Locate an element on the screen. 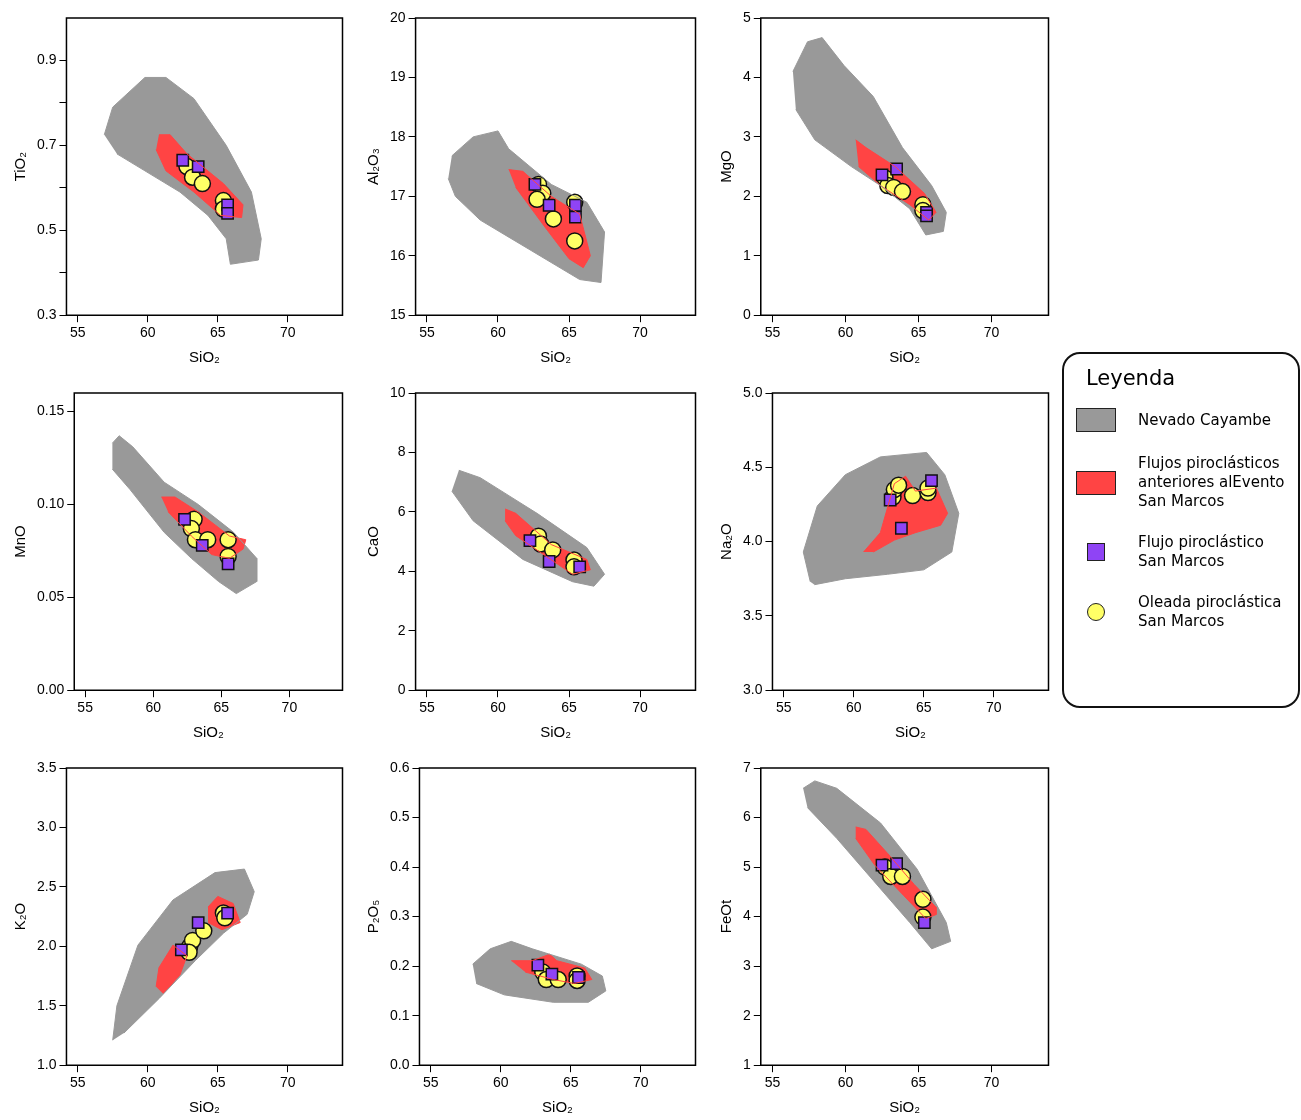 This screenshot has width=1301, height=1120. y-axis-title: P₂O₅ is located at coordinates (373, 916).